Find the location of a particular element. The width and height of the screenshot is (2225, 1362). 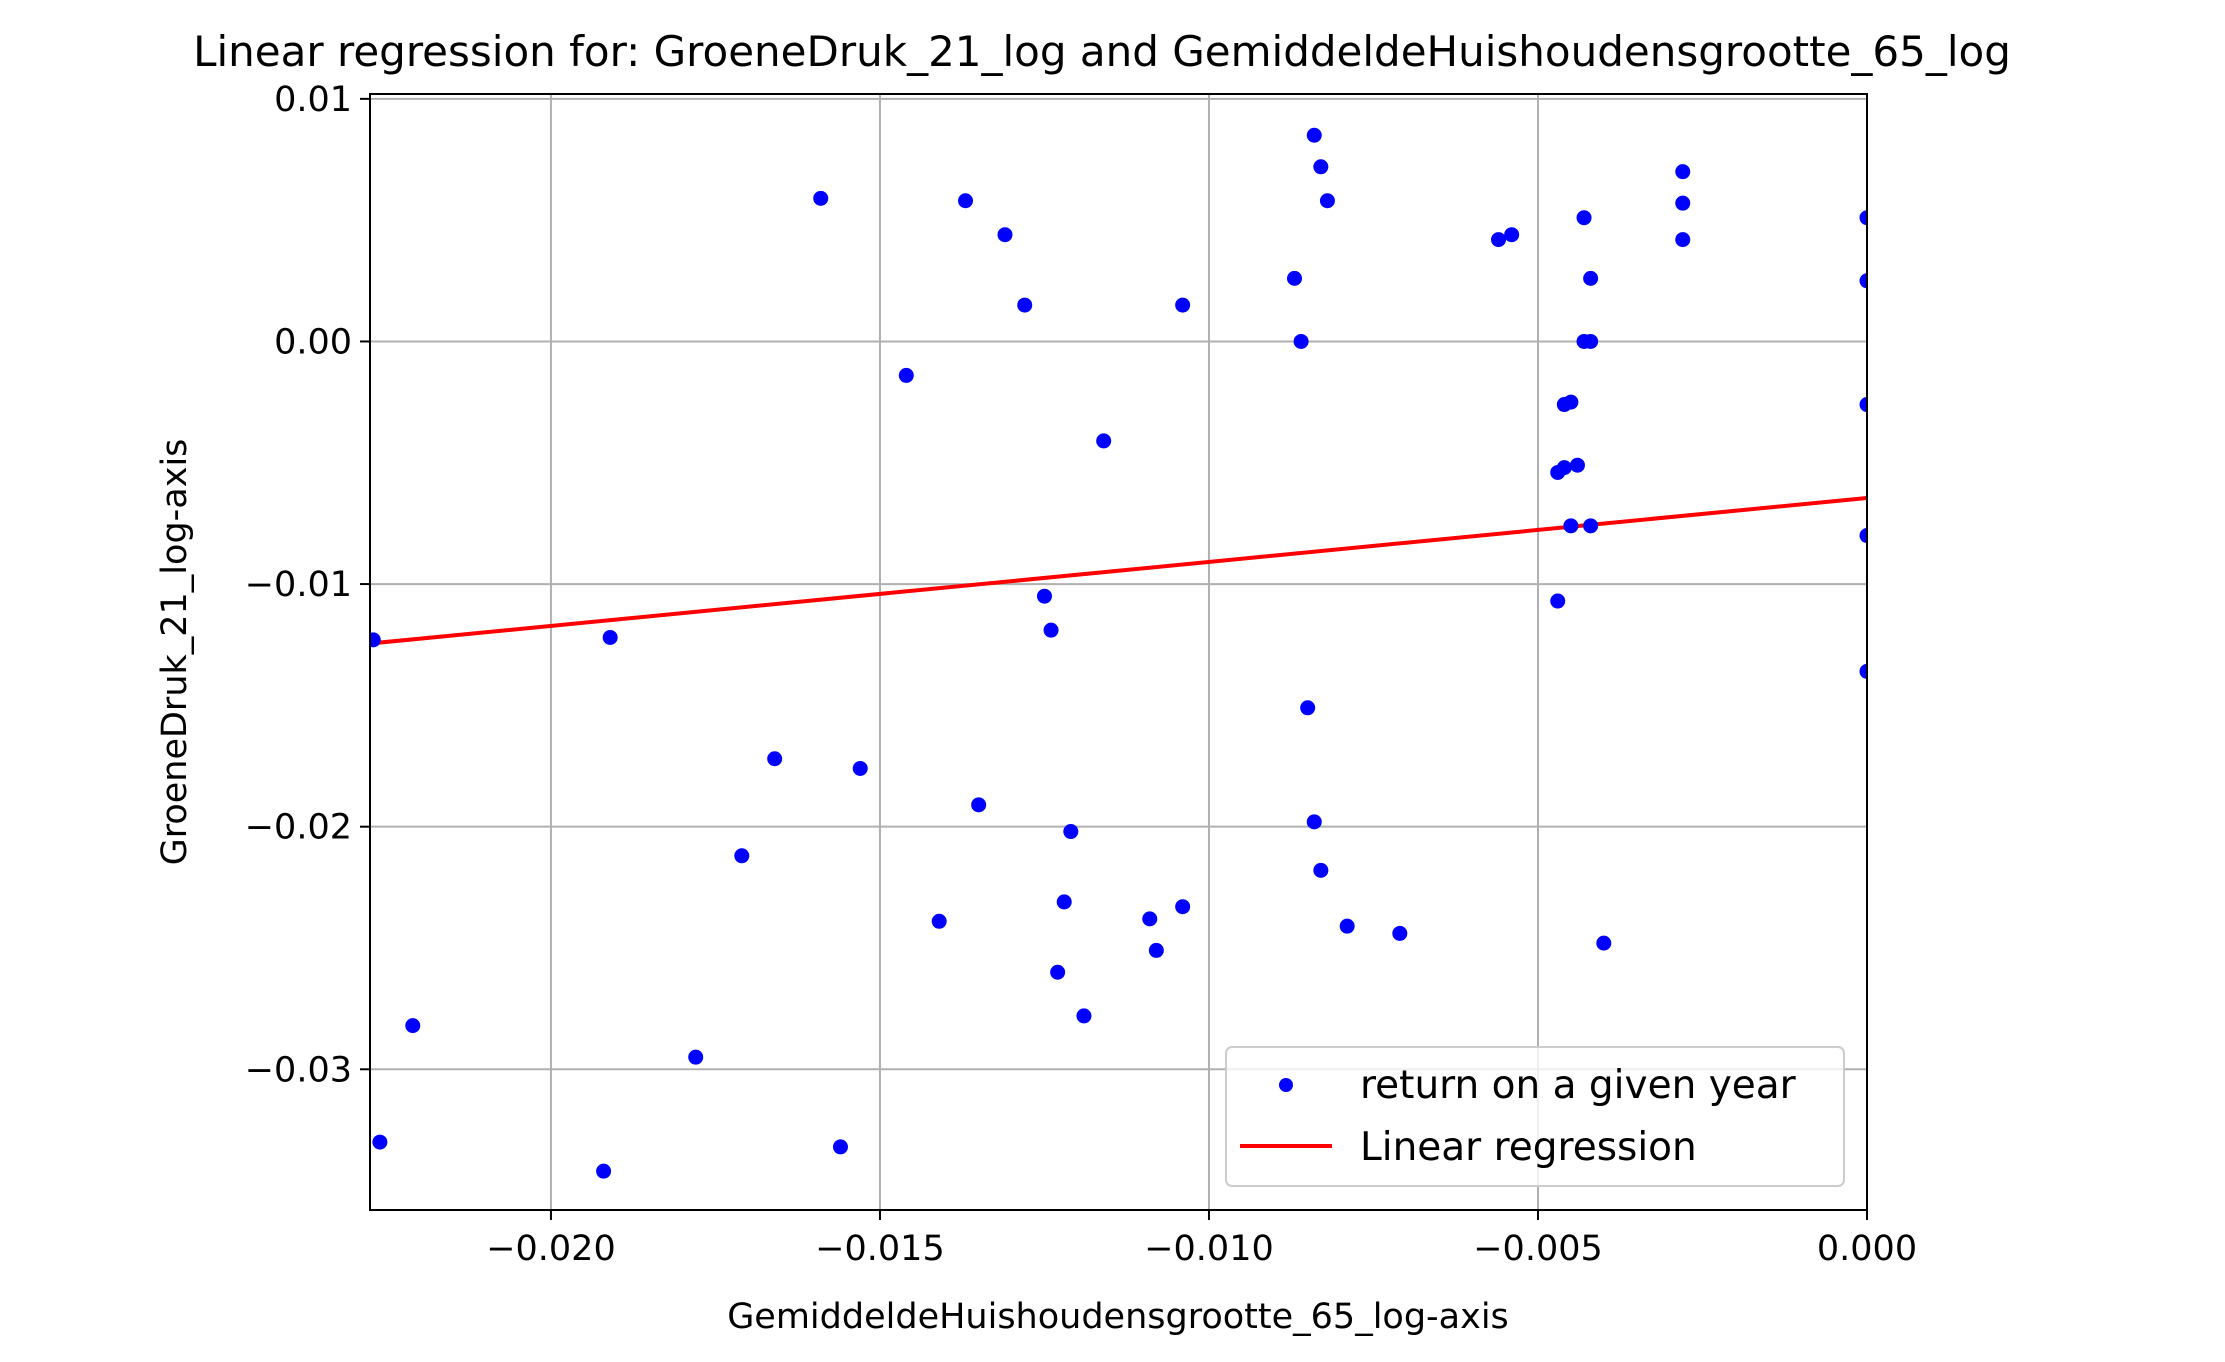

legend-box is located at coordinates (1535, 1116).